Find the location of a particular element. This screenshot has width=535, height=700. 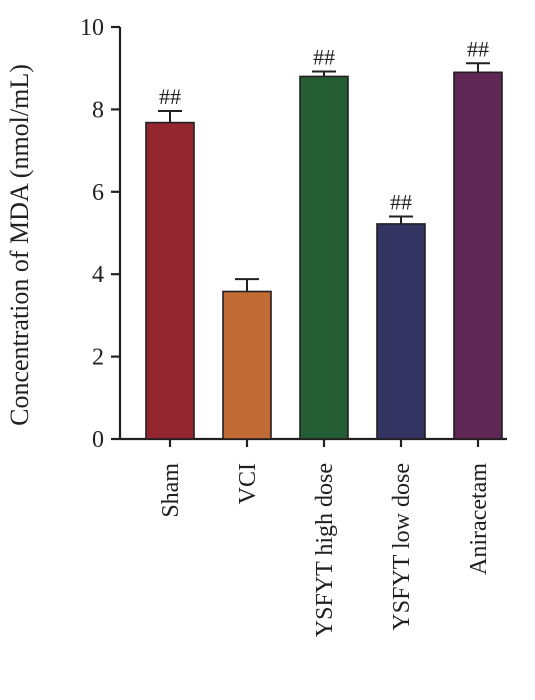

bar-aniracetam is located at coordinates (478, 255).